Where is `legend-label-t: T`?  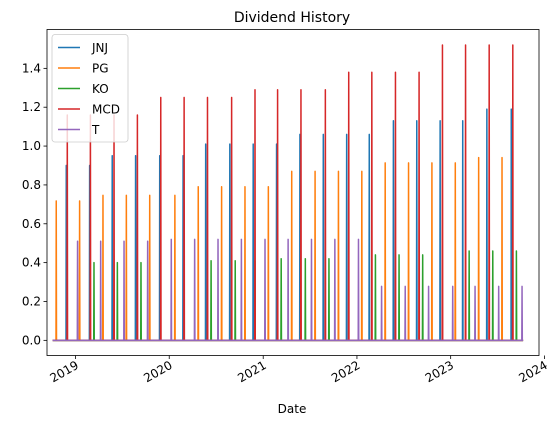
legend-label-t: T is located at coordinates (95, 130).